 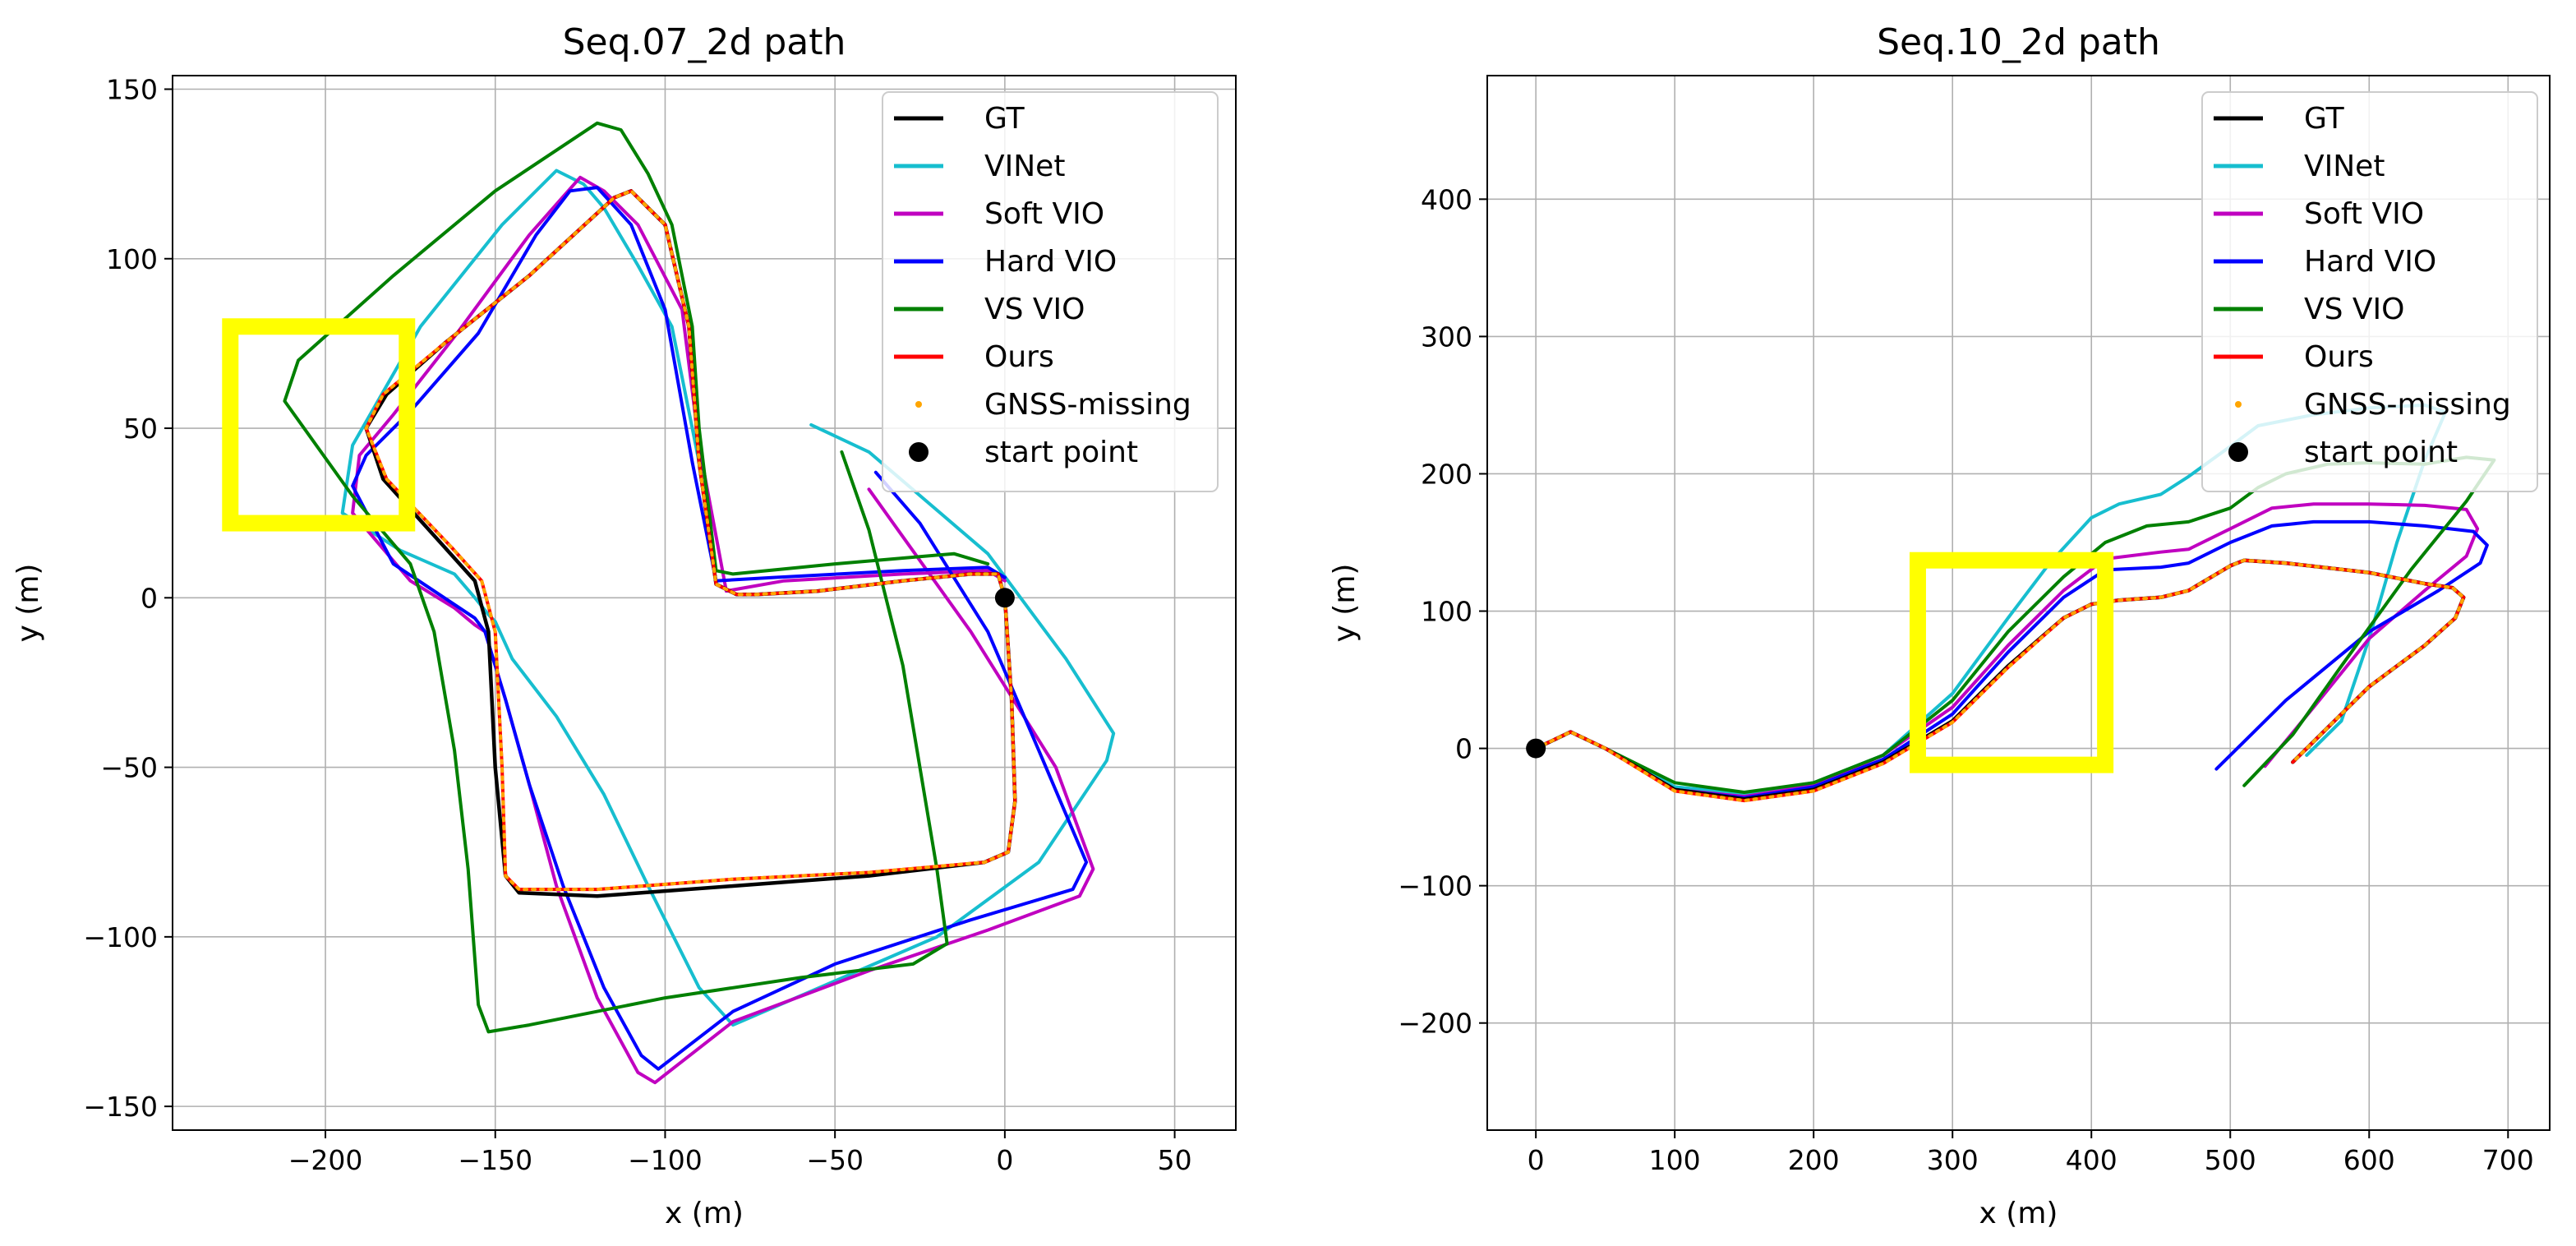 I want to click on chart2-series-group, so click(x=2014, y=603).